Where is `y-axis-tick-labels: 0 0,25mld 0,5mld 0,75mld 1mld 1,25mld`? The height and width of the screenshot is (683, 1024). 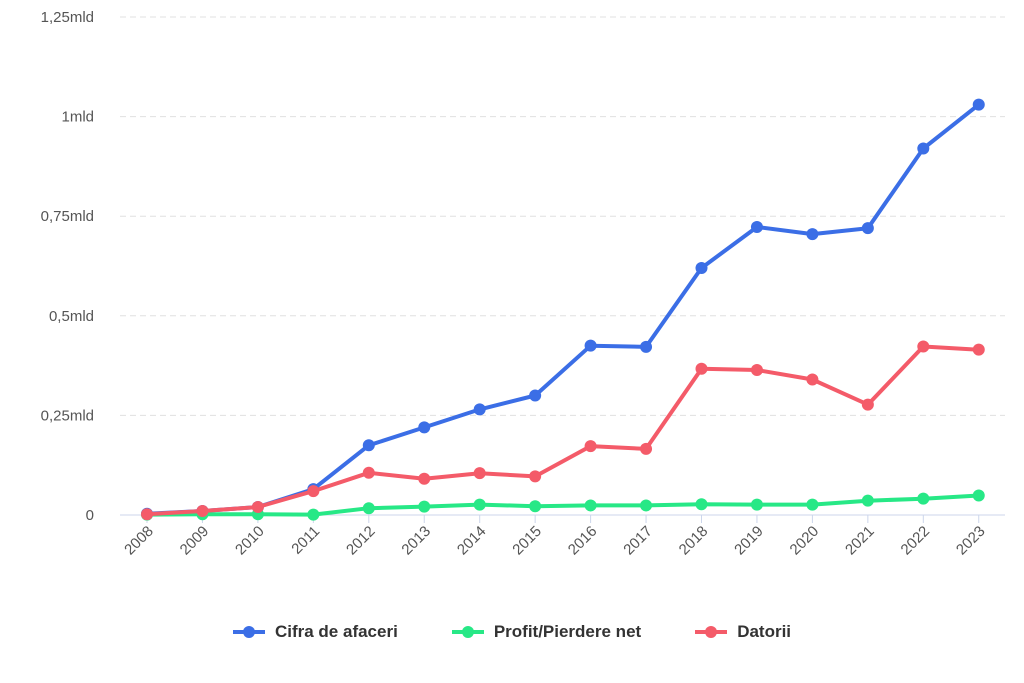 y-axis-tick-labels: 0 0,25mld 0,5mld 0,75mld 1mld 1,25mld is located at coordinates (67, 266).